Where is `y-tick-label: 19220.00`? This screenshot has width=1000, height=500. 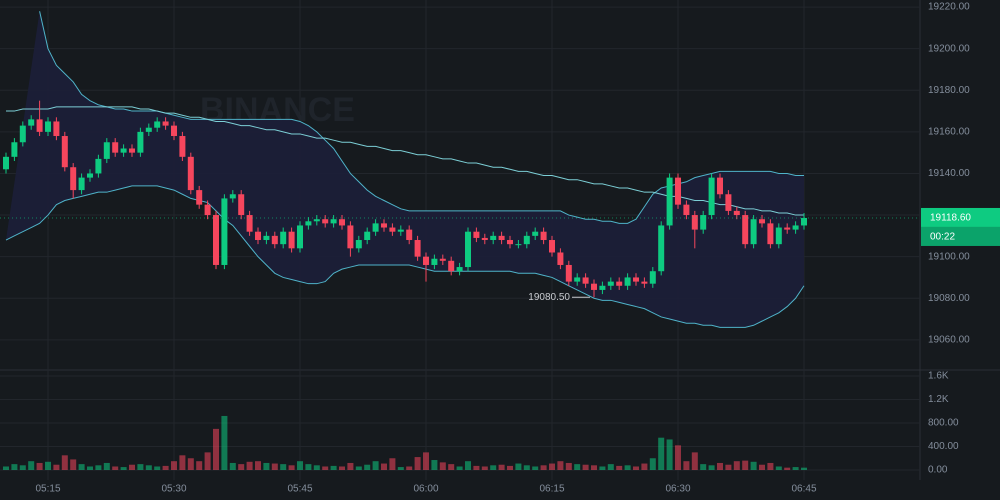
y-tick-label: 19220.00 is located at coordinates (949, 7).